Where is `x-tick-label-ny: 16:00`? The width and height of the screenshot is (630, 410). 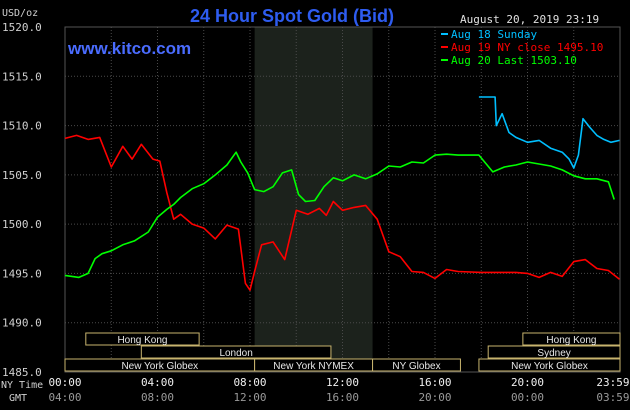 x-tick-label-ny: 16:00 is located at coordinates (434, 382).